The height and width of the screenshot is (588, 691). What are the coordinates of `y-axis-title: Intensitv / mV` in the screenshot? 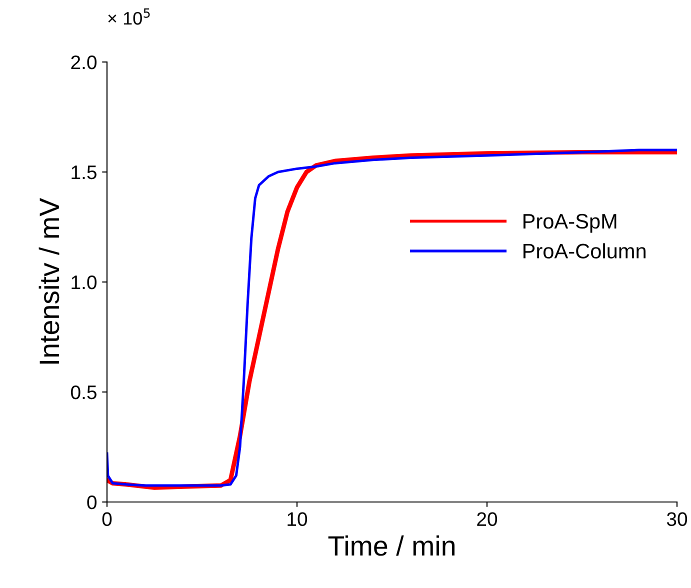 It's located at (49, 281).